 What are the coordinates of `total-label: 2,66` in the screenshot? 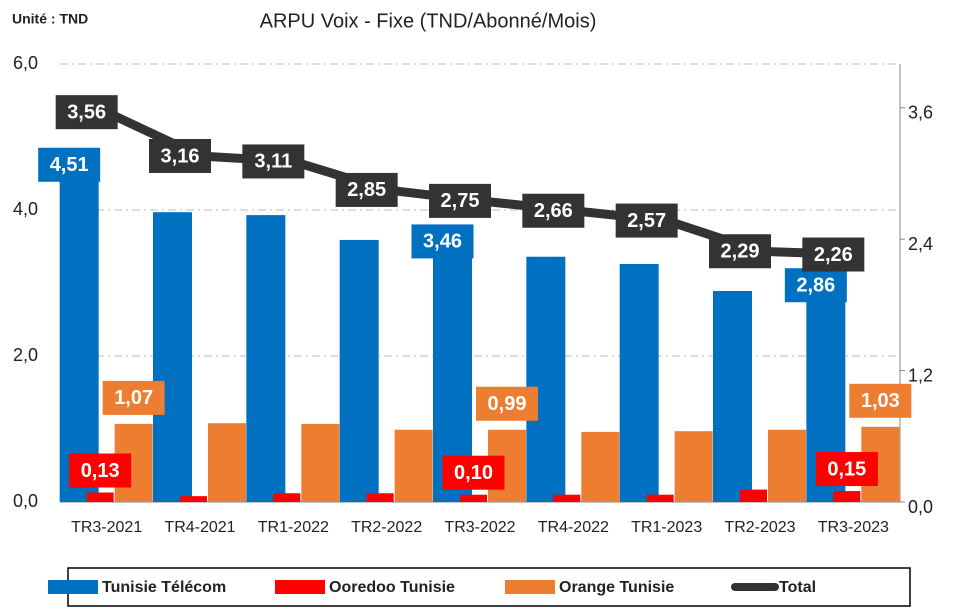 It's located at (553, 211).